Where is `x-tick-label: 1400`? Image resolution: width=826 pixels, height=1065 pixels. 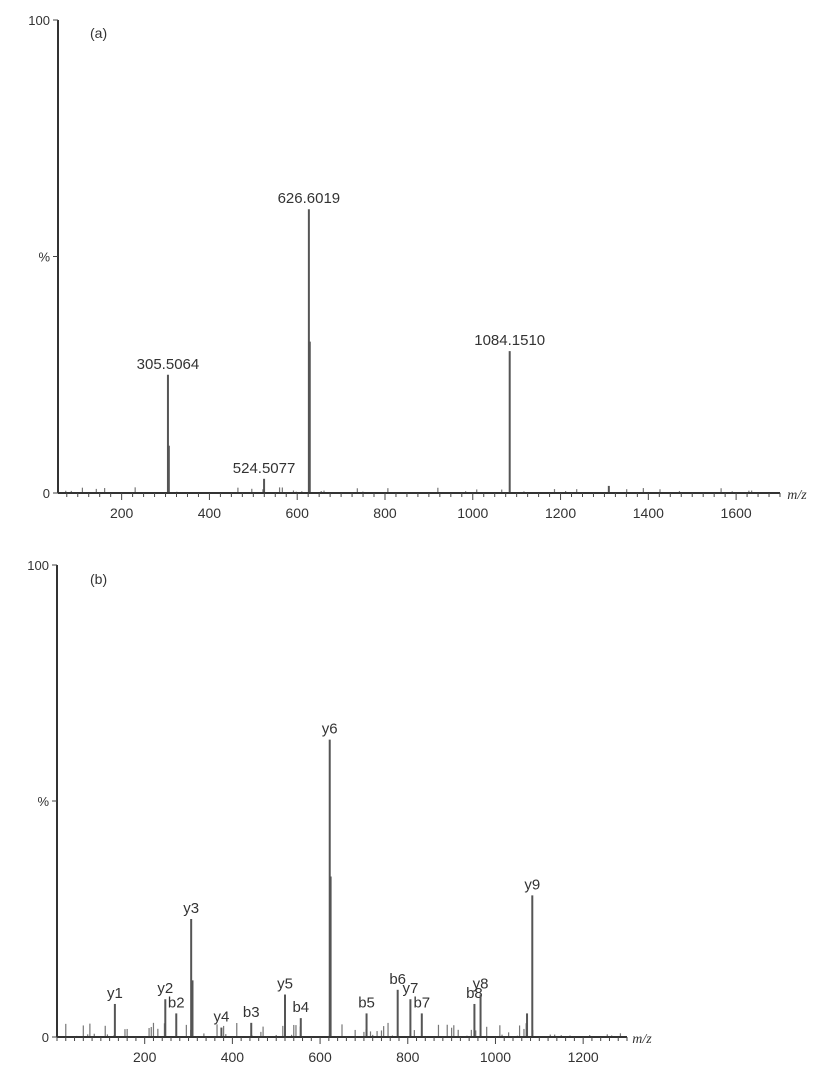 x-tick-label: 1400 is located at coordinates (648, 513).